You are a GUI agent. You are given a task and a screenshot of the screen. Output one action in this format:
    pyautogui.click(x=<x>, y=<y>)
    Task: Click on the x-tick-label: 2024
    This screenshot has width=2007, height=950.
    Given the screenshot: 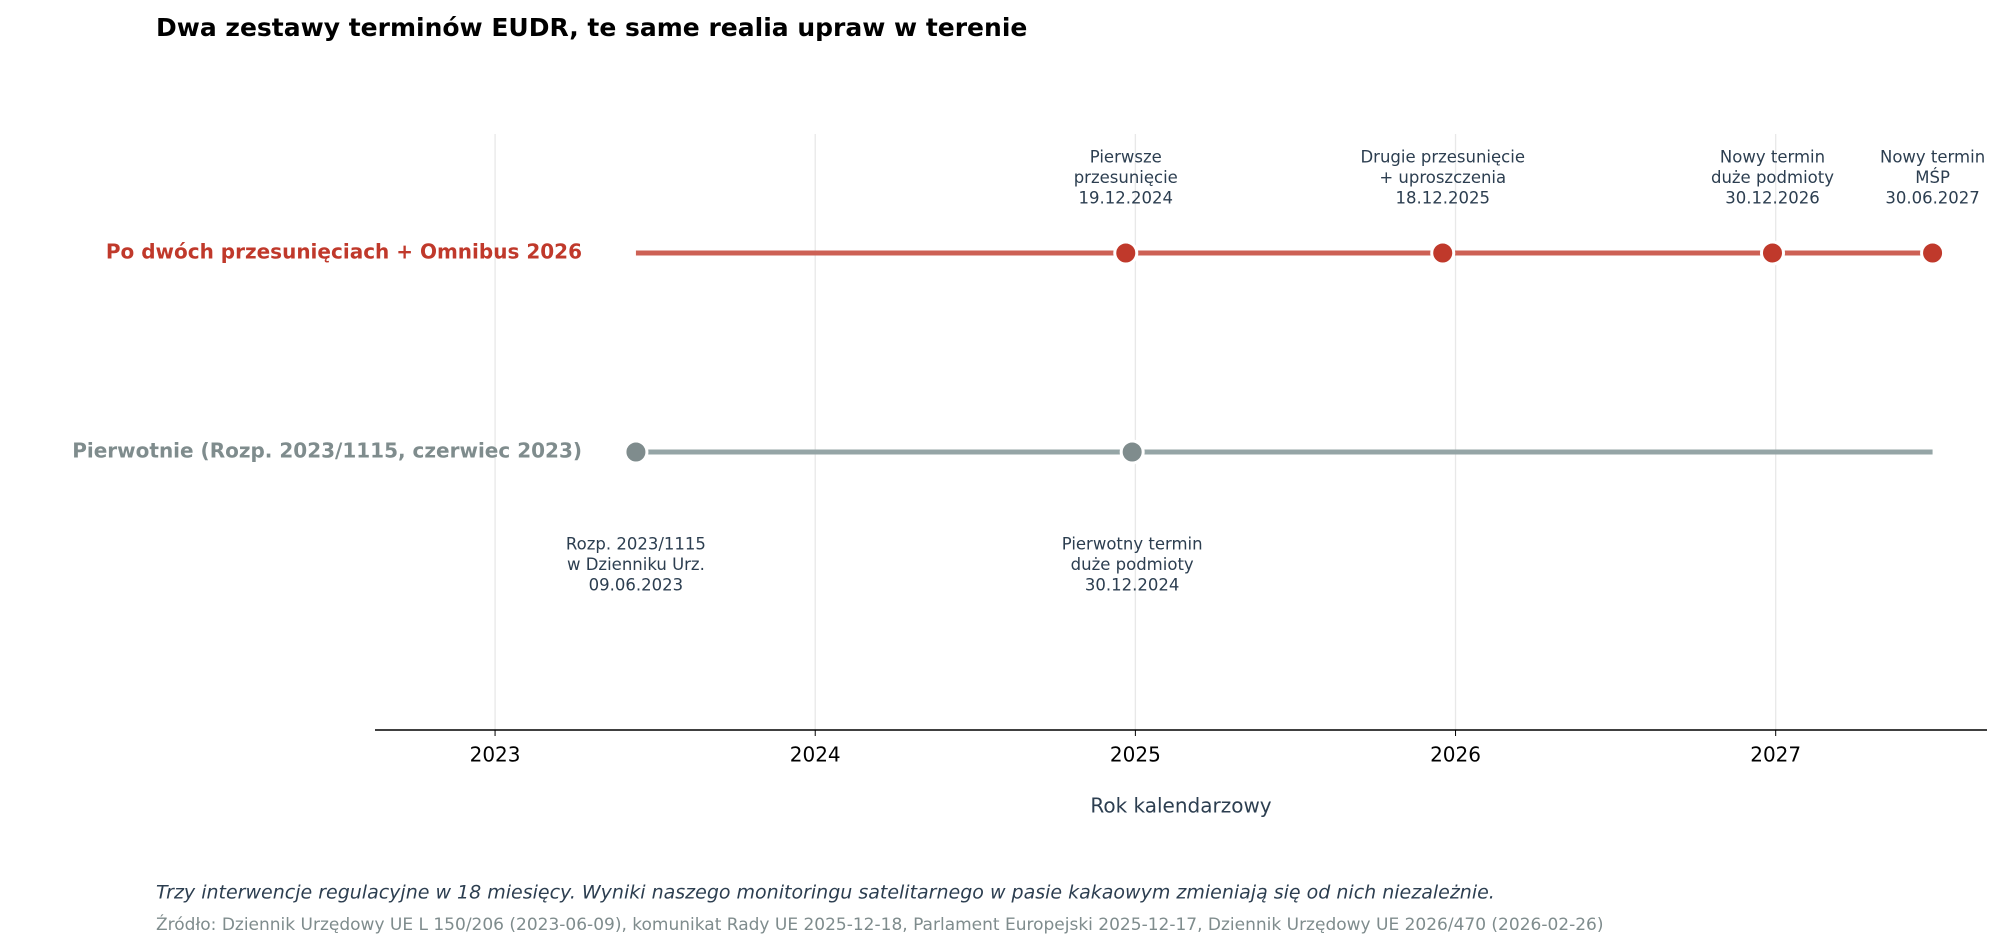 What is the action you would take?
    pyautogui.click(x=815, y=755)
    